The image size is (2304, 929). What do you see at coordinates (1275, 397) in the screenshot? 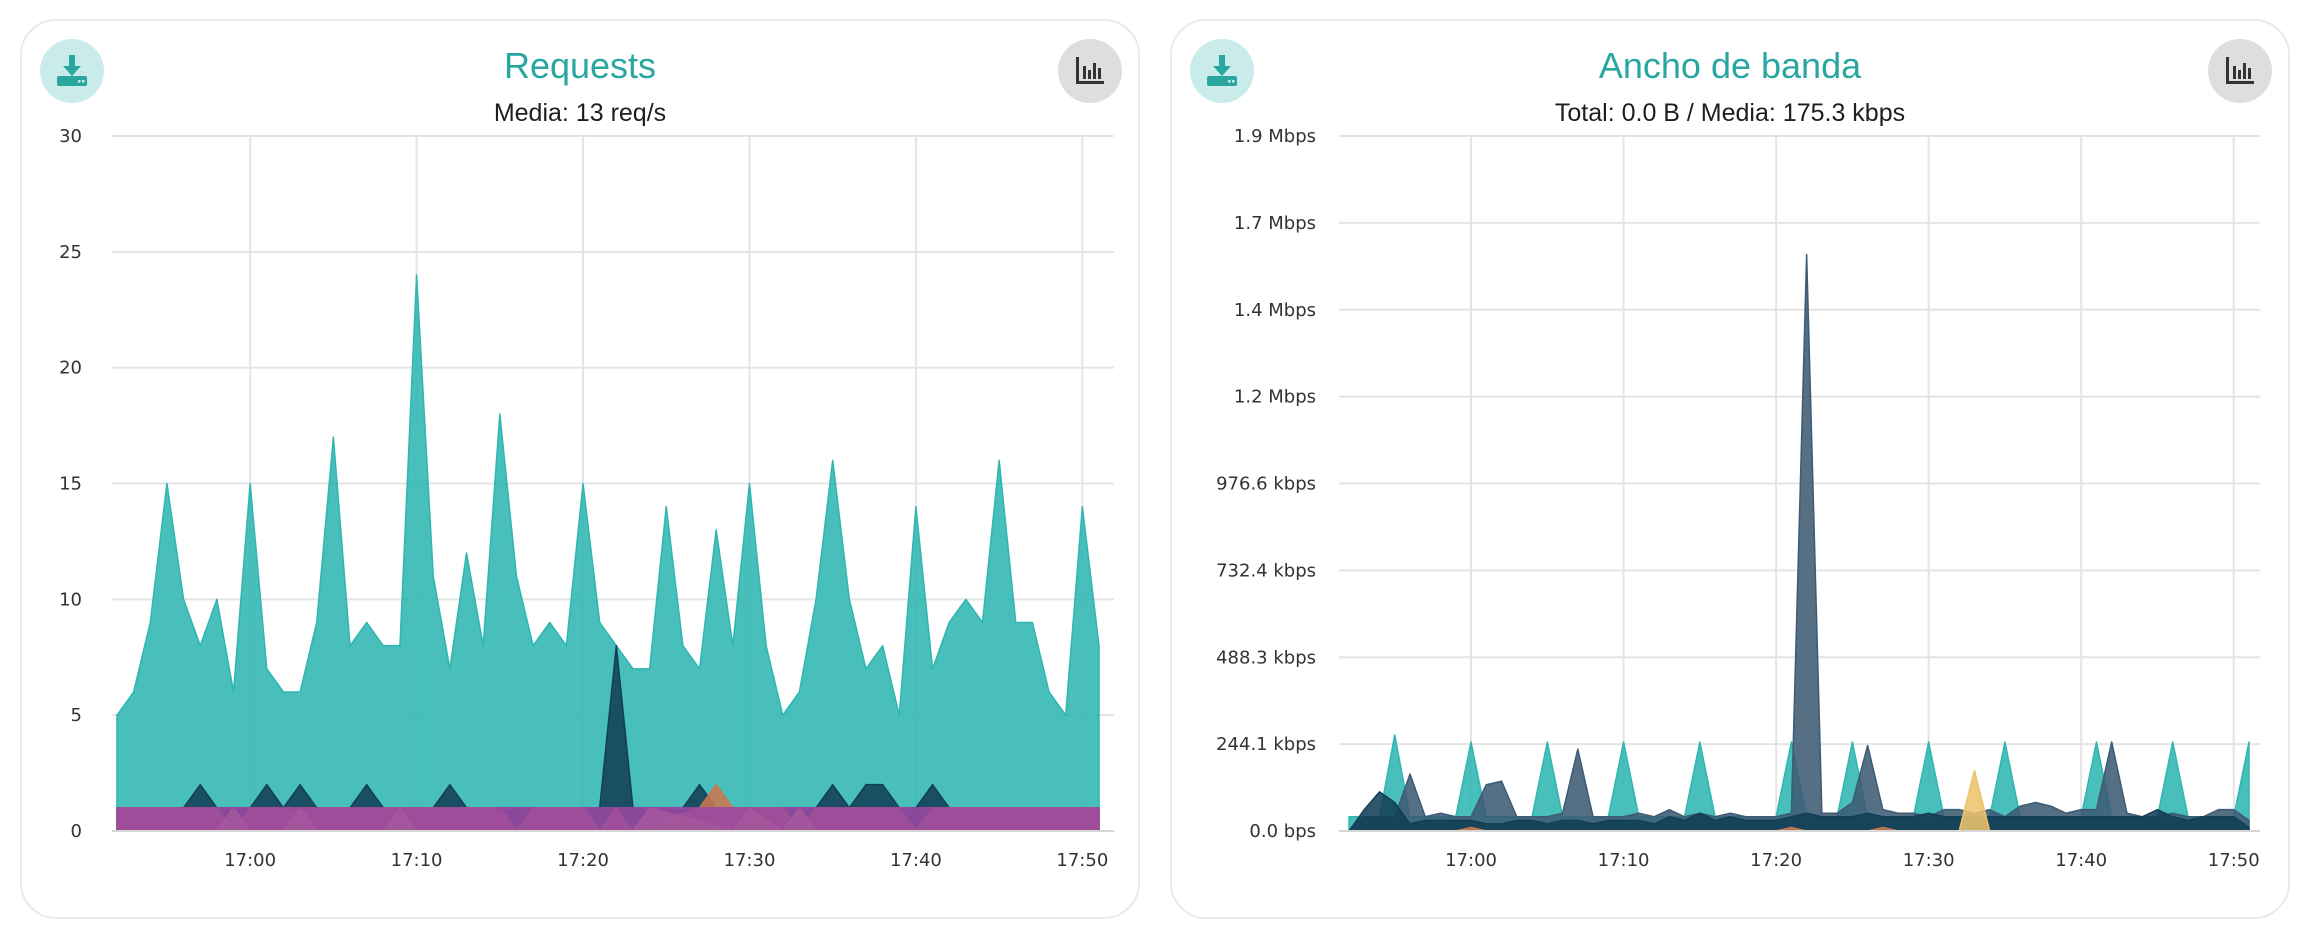
I see `y-tick-label: 1.2 Mbps` at bounding box center [1275, 397].